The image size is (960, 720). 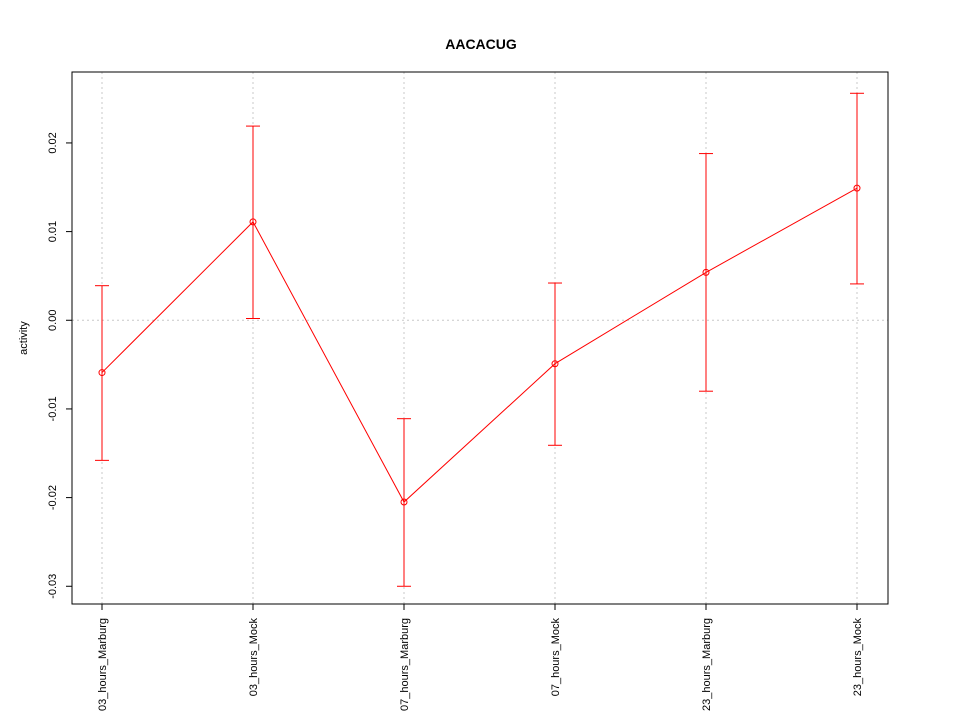 I want to click on x-tick-label: 07_hours_Mock, so click(x=556, y=657).